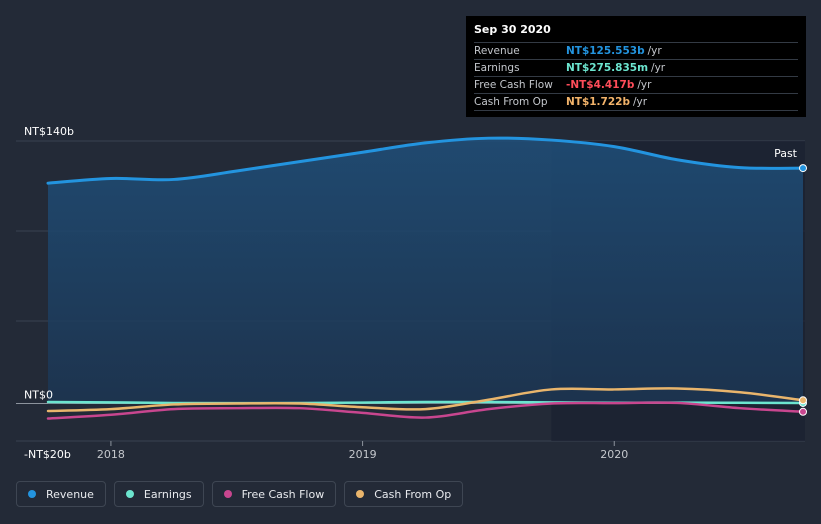 Image resolution: width=821 pixels, height=524 pixels. Describe the element at coordinates (513, 85) in the screenshot. I see `tooltip-label: Free Cash Flow` at that location.